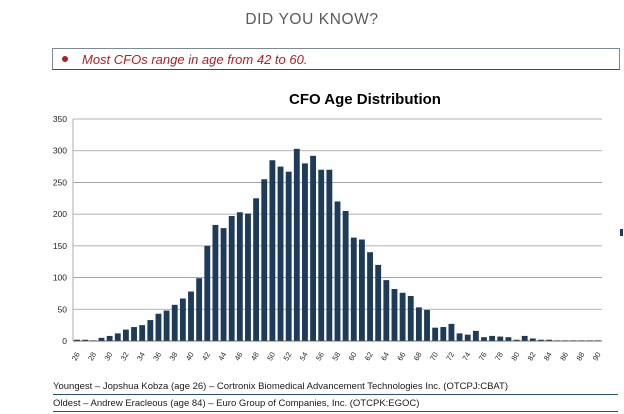  I want to click on x-tick-label: 50, so click(271, 357).